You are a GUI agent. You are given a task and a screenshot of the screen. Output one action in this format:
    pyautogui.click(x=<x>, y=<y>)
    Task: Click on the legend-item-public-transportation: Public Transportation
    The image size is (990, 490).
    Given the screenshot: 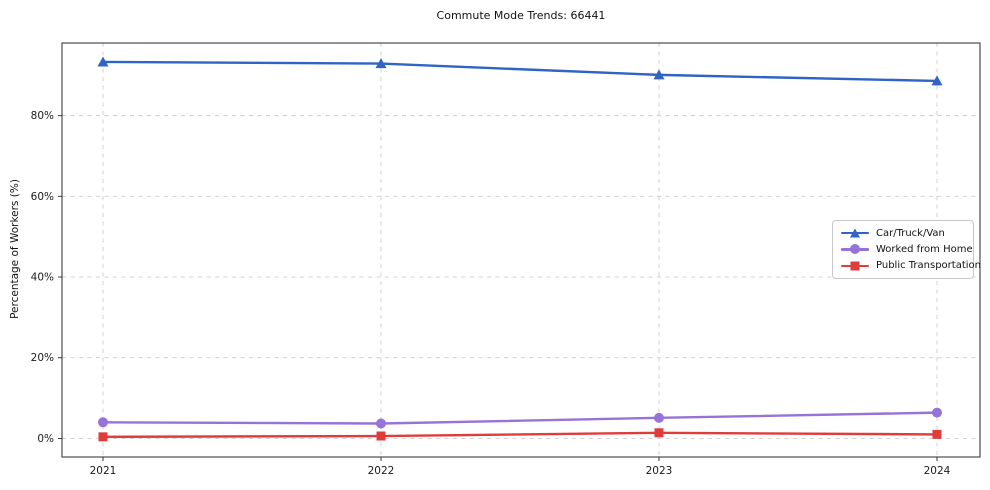 What is the action you would take?
    pyautogui.click(x=911, y=266)
    